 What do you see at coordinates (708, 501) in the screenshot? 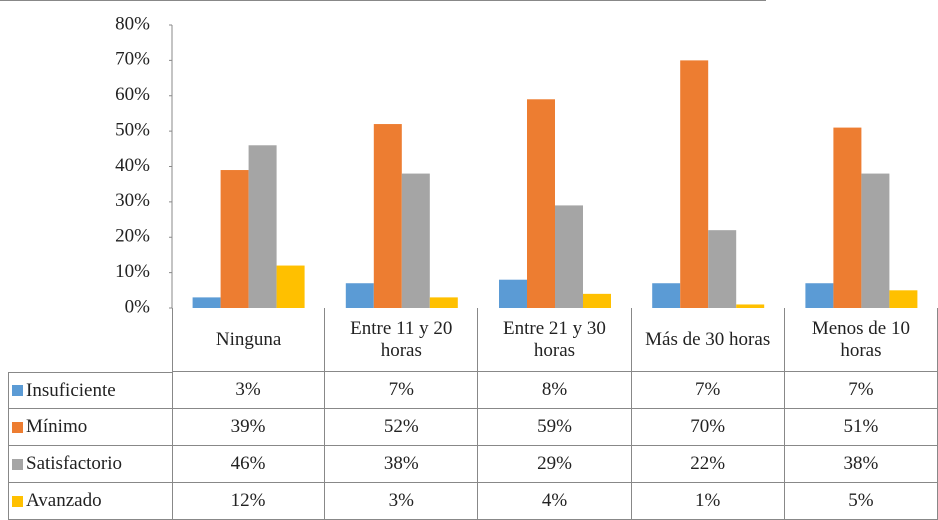
I see `data-table-value: 1%` at bounding box center [708, 501].